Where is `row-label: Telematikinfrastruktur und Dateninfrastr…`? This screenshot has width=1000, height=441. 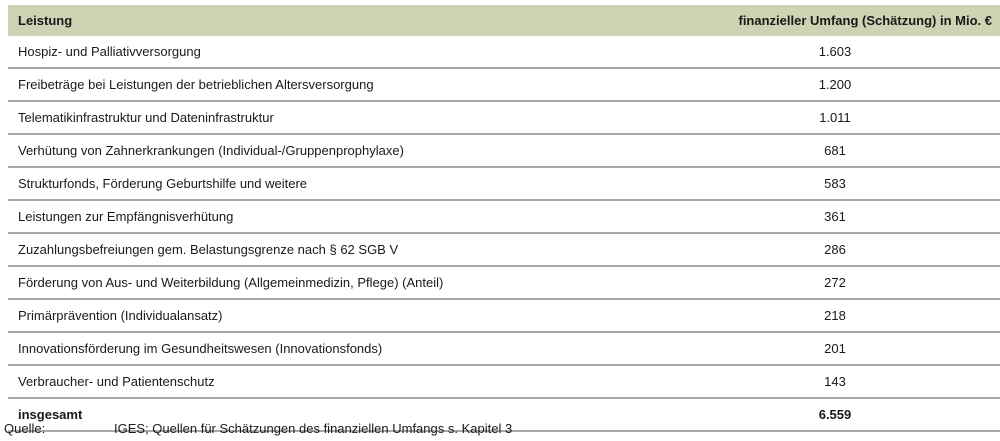
row-label: Telematikinfrastruktur und Dateninfrastr… is located at coordinates (309, 118).